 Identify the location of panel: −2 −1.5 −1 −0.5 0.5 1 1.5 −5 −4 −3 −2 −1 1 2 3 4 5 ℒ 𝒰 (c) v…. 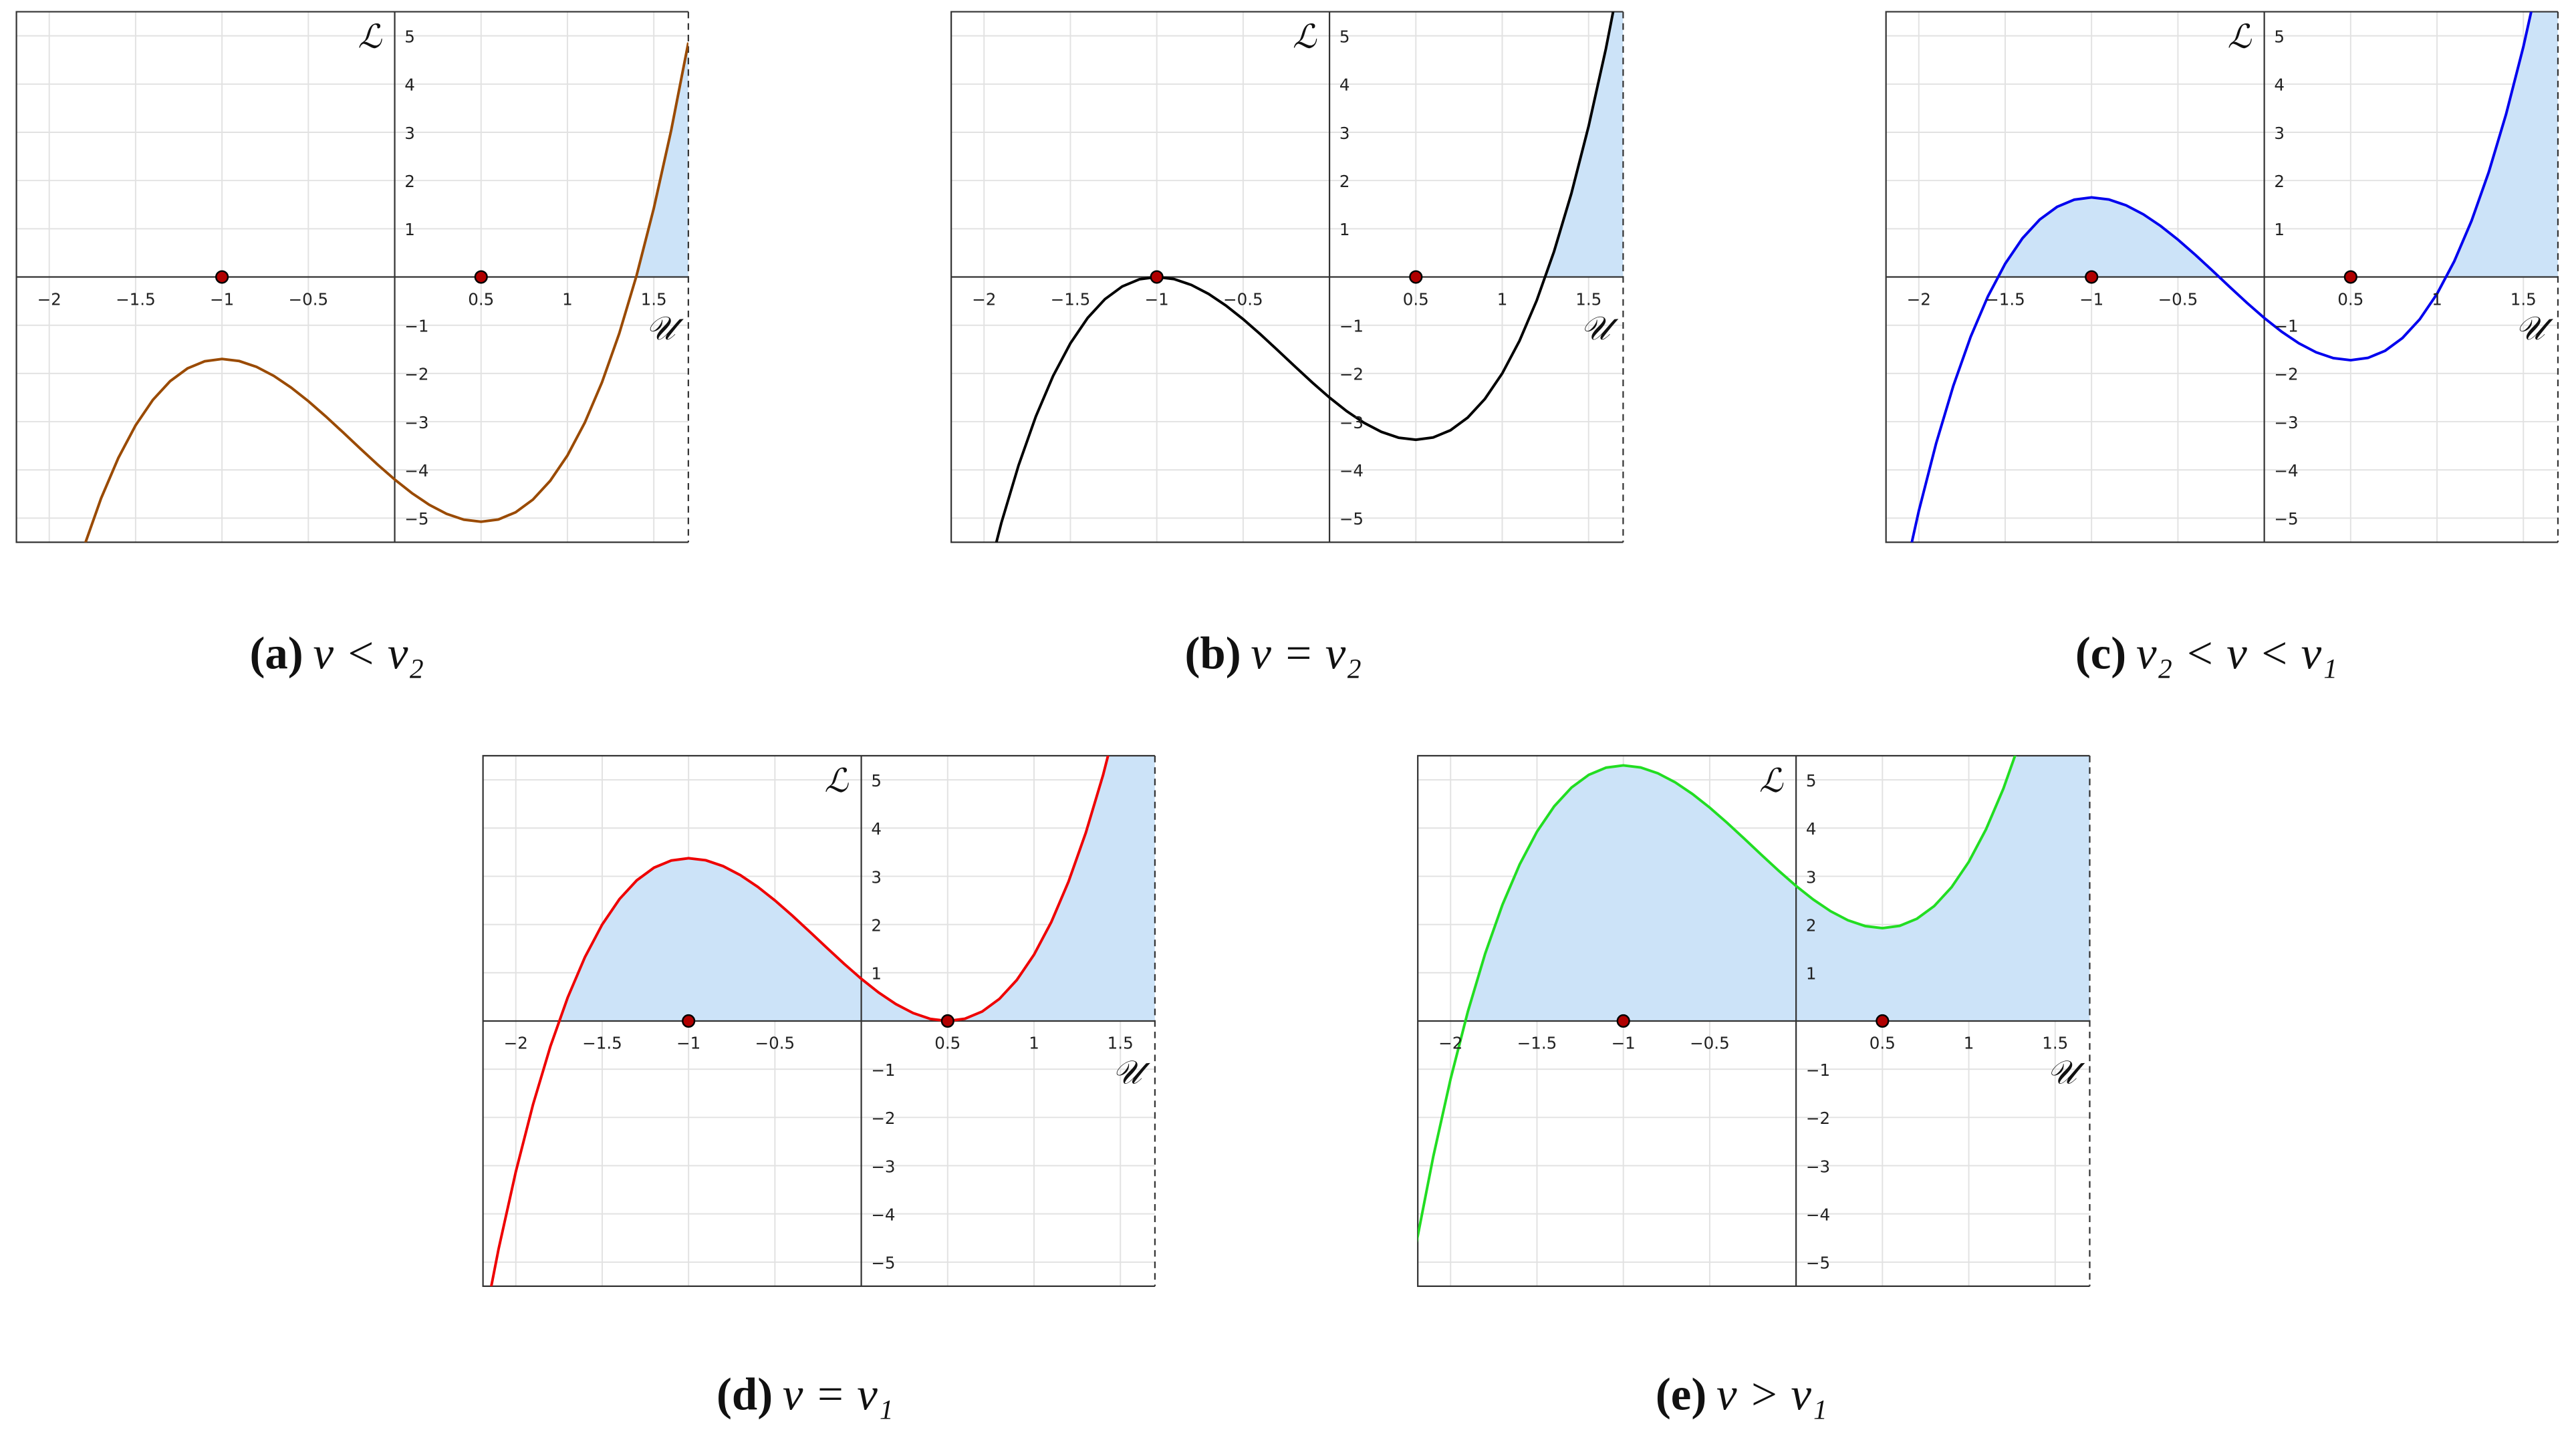
(2222, 345).